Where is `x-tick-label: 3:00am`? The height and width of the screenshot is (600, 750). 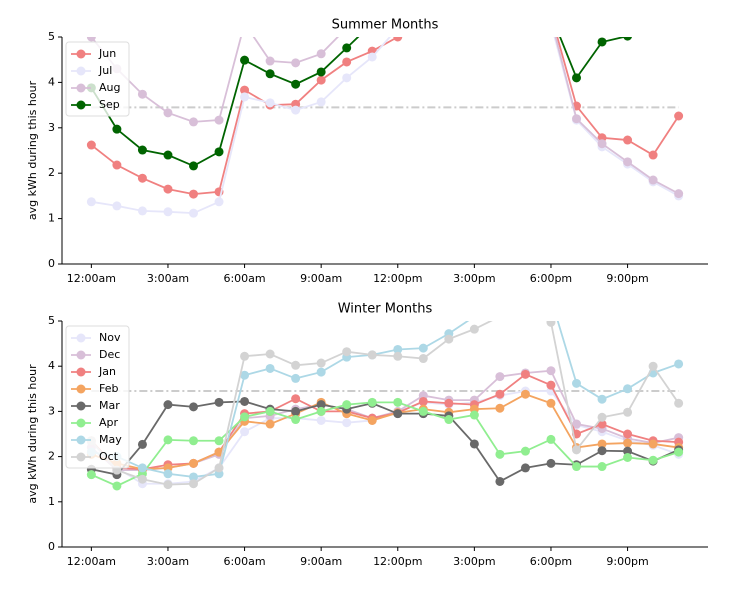 x-tick-label: 3:00am is located at coordinates (168, 278).